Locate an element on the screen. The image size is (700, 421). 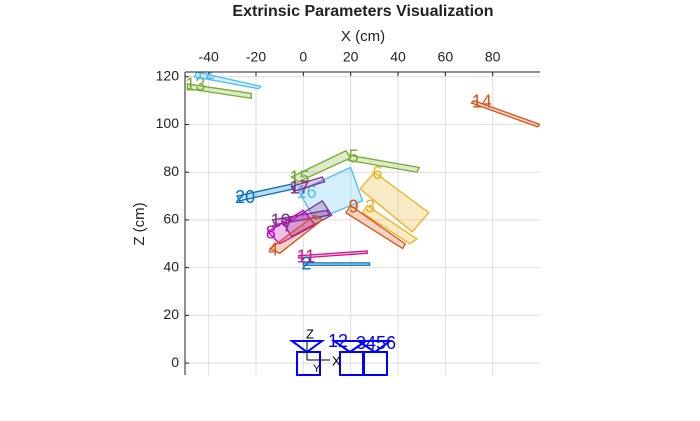
y-tick-label: 20 is located at coordinates (171, 314).